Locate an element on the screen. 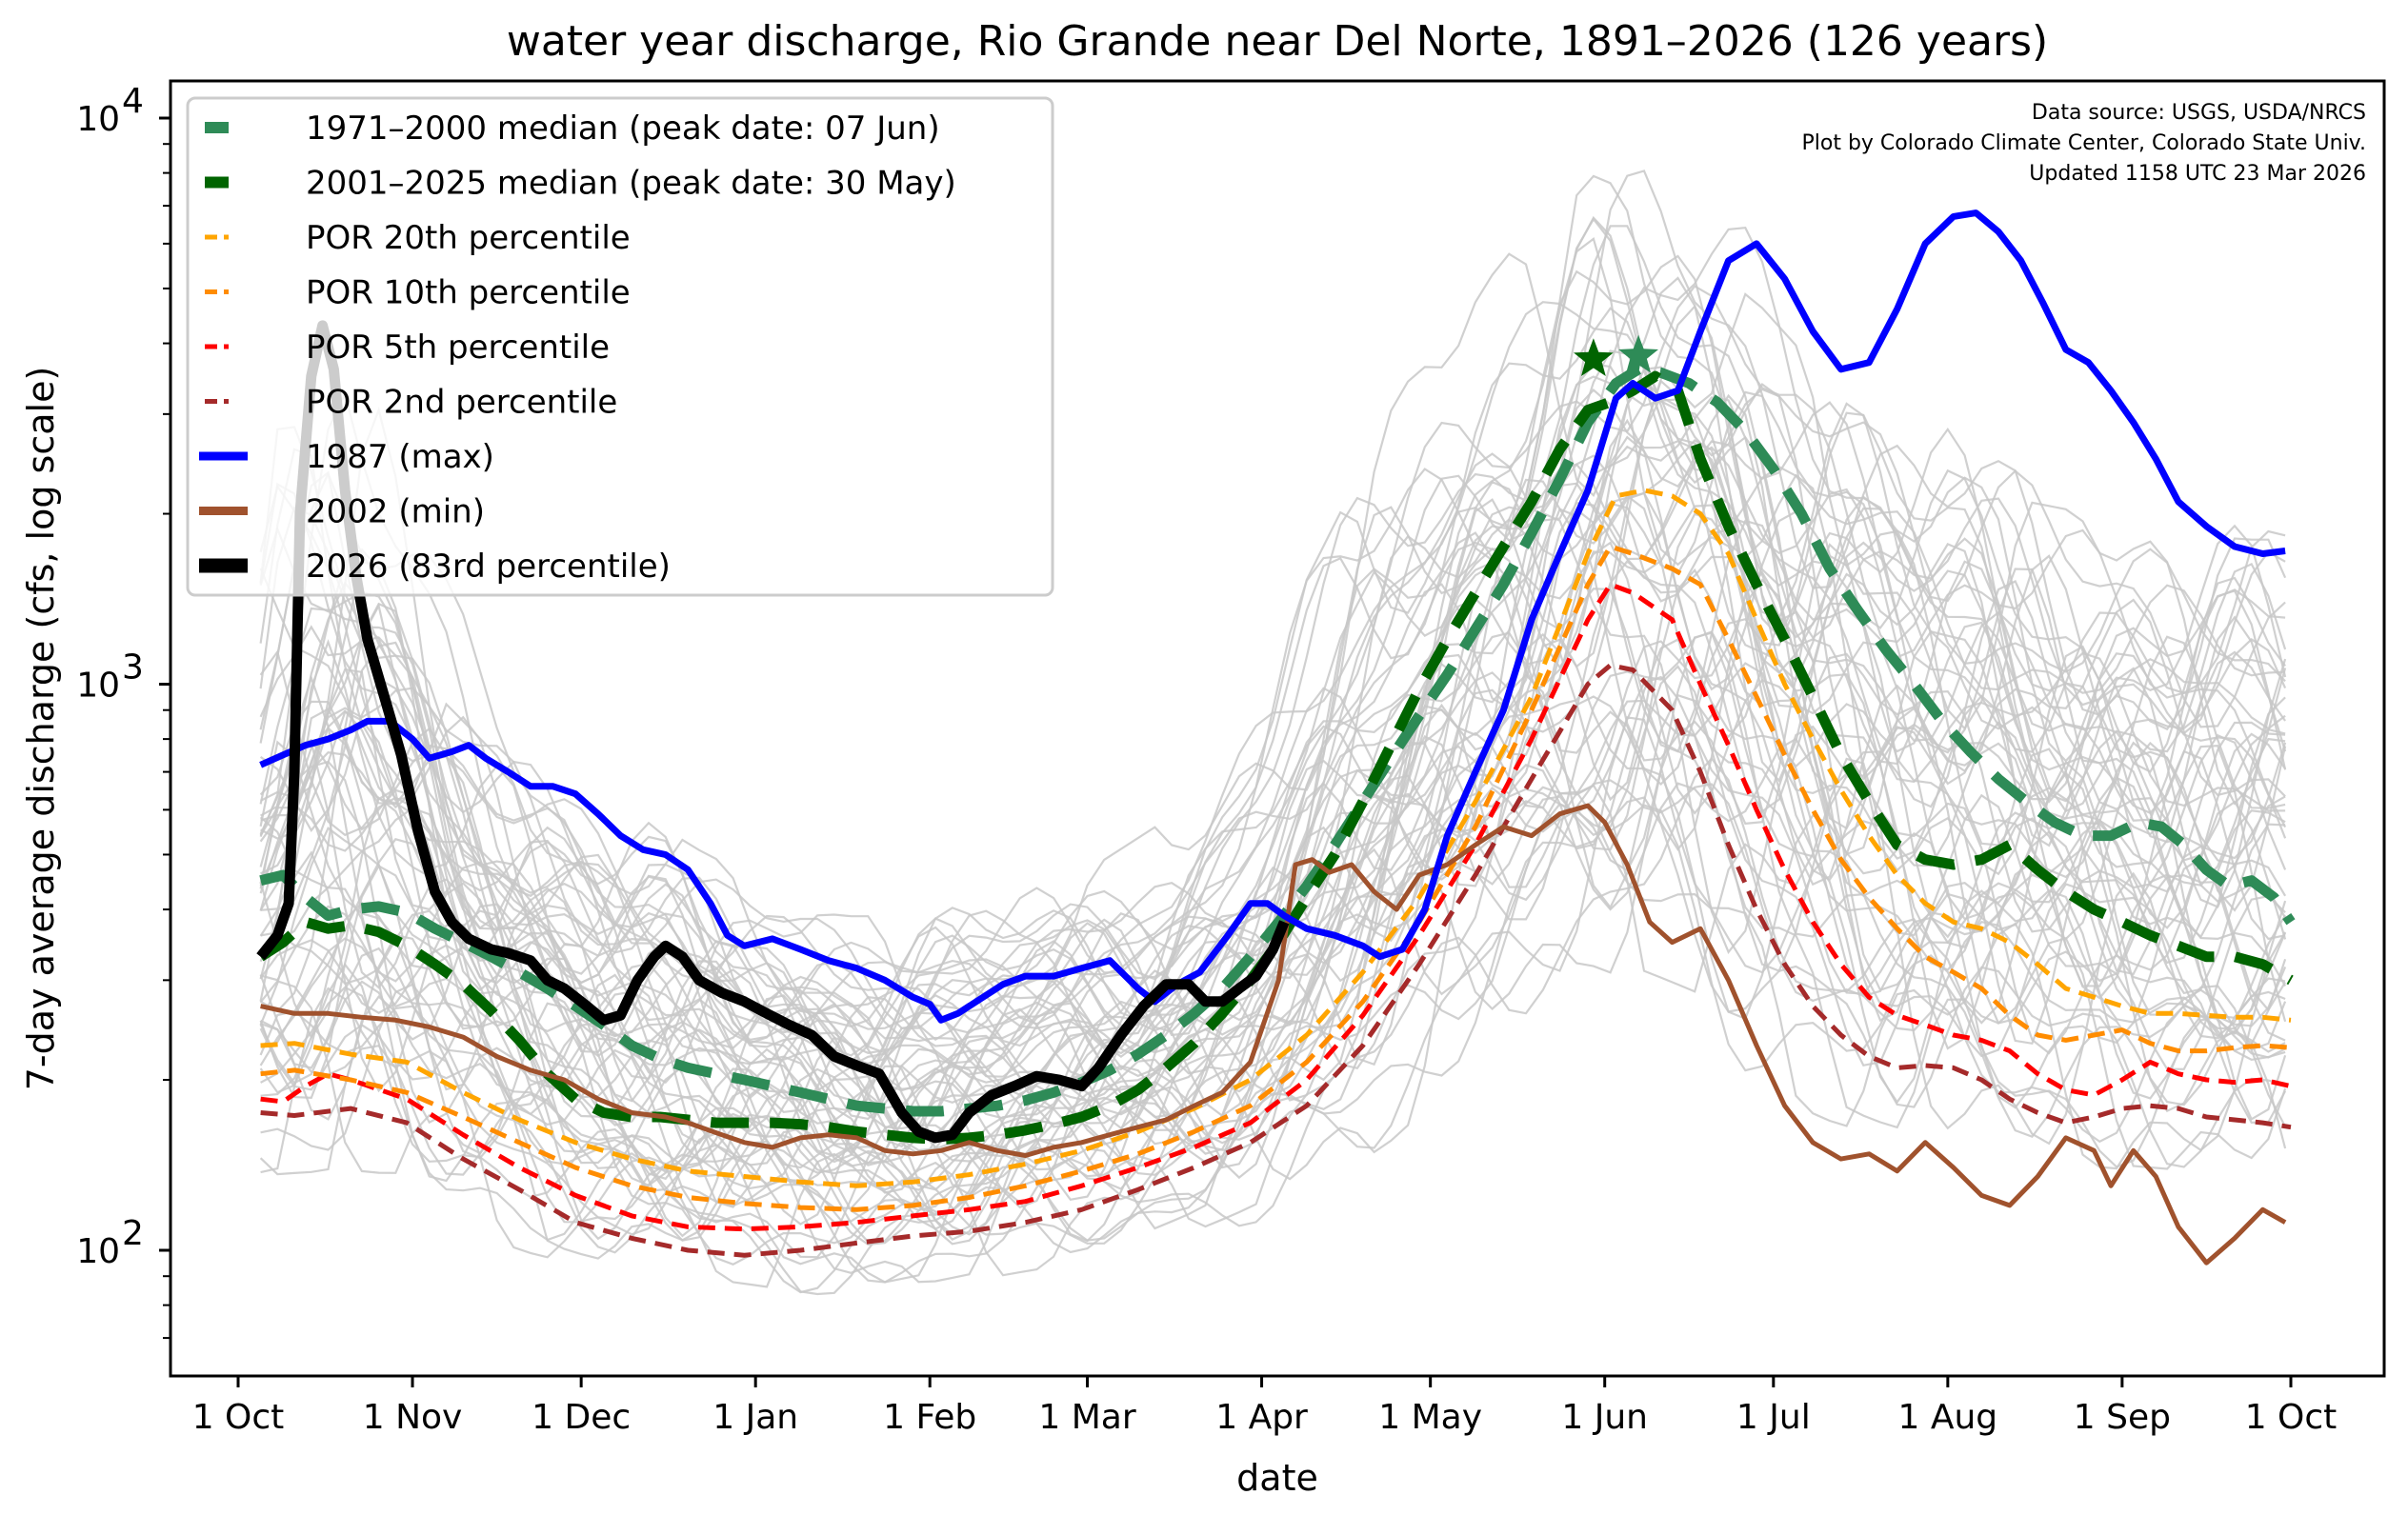 The height and width of the screenshot is (1515, 2408). x-tick-label: 1 Feb is located at coordinates (929, 1417).